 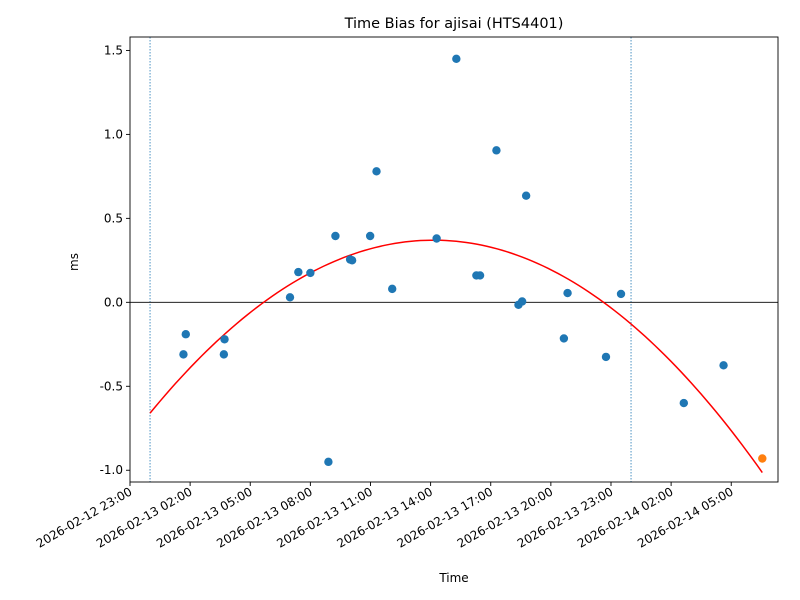 I want to click on y-tick-label: -1.0, so click(x=111, y=470).